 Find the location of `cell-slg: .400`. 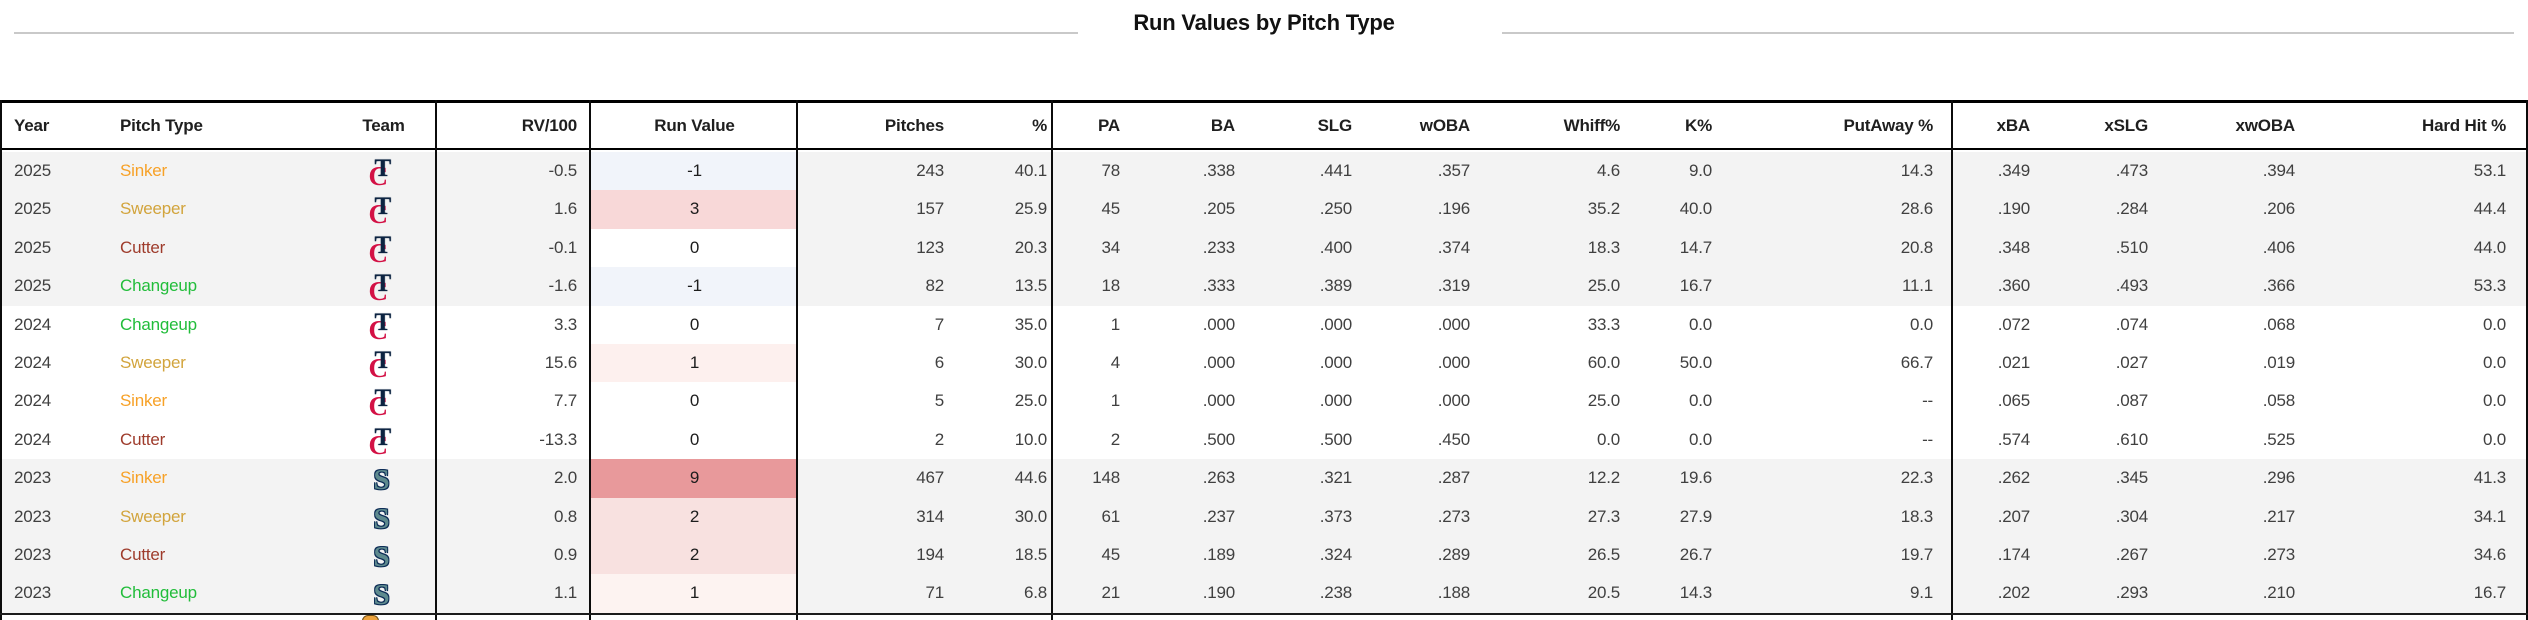

cell-slg: .400 is located at coordinates (1335, 247).